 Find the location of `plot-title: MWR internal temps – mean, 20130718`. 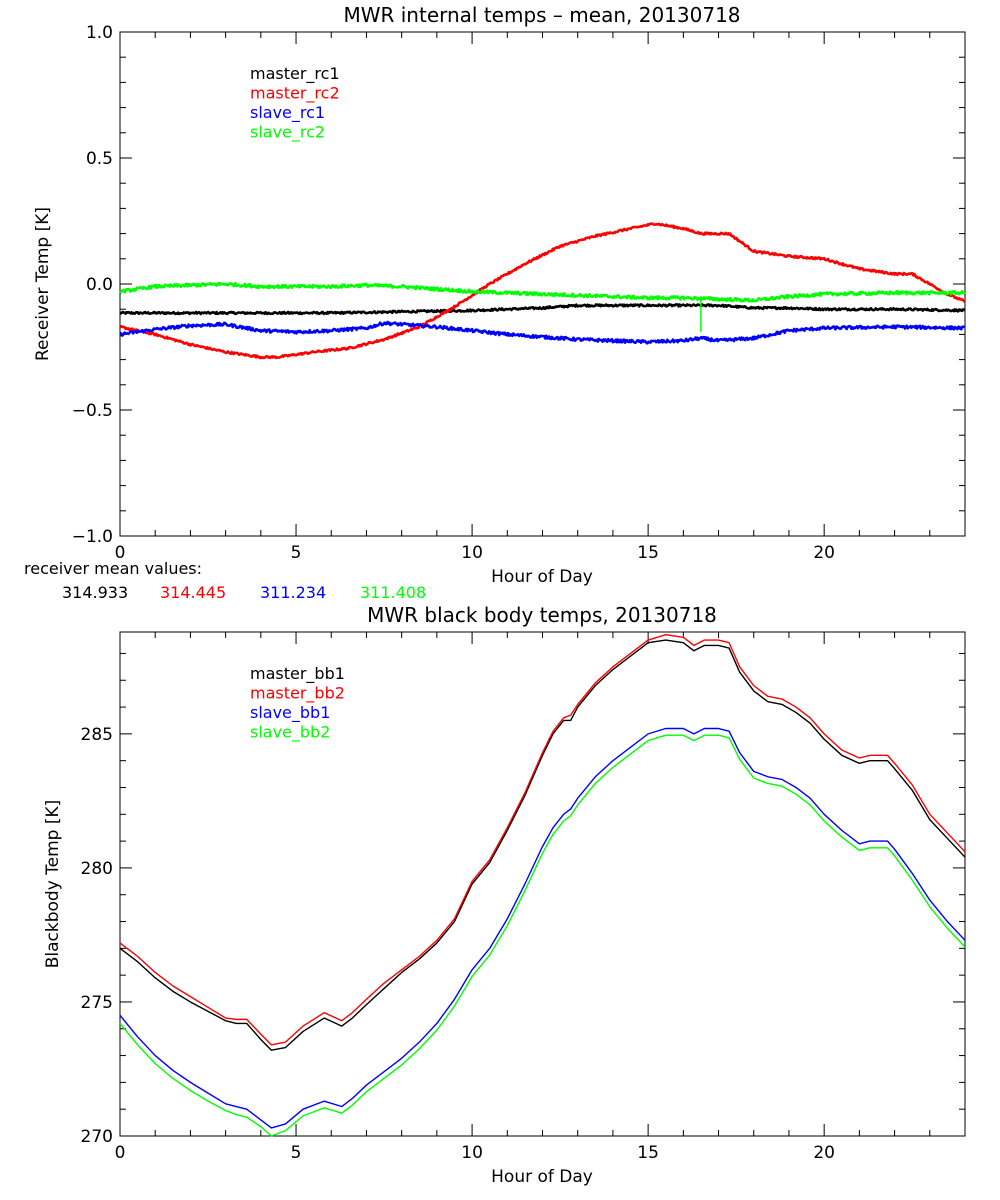

plot-title: MWR internal temps – mean, 20130718 is located at coordinates (541, 15).